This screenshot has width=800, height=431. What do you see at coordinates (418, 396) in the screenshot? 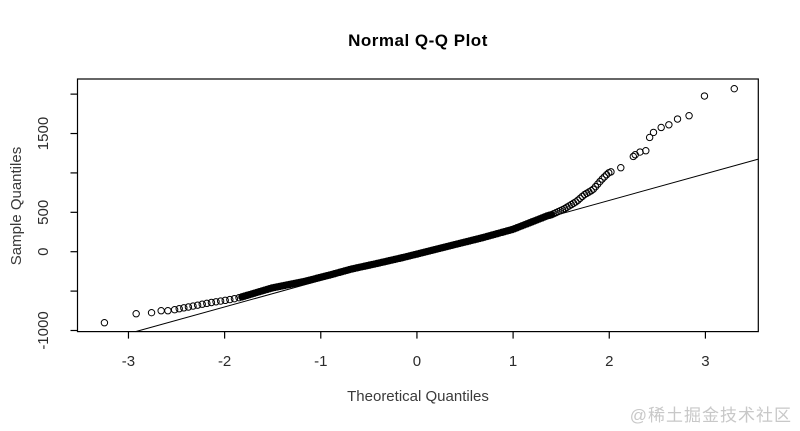
I see `x-axis-label: Theoretical Quantiles` at bounding box center [418, 396].